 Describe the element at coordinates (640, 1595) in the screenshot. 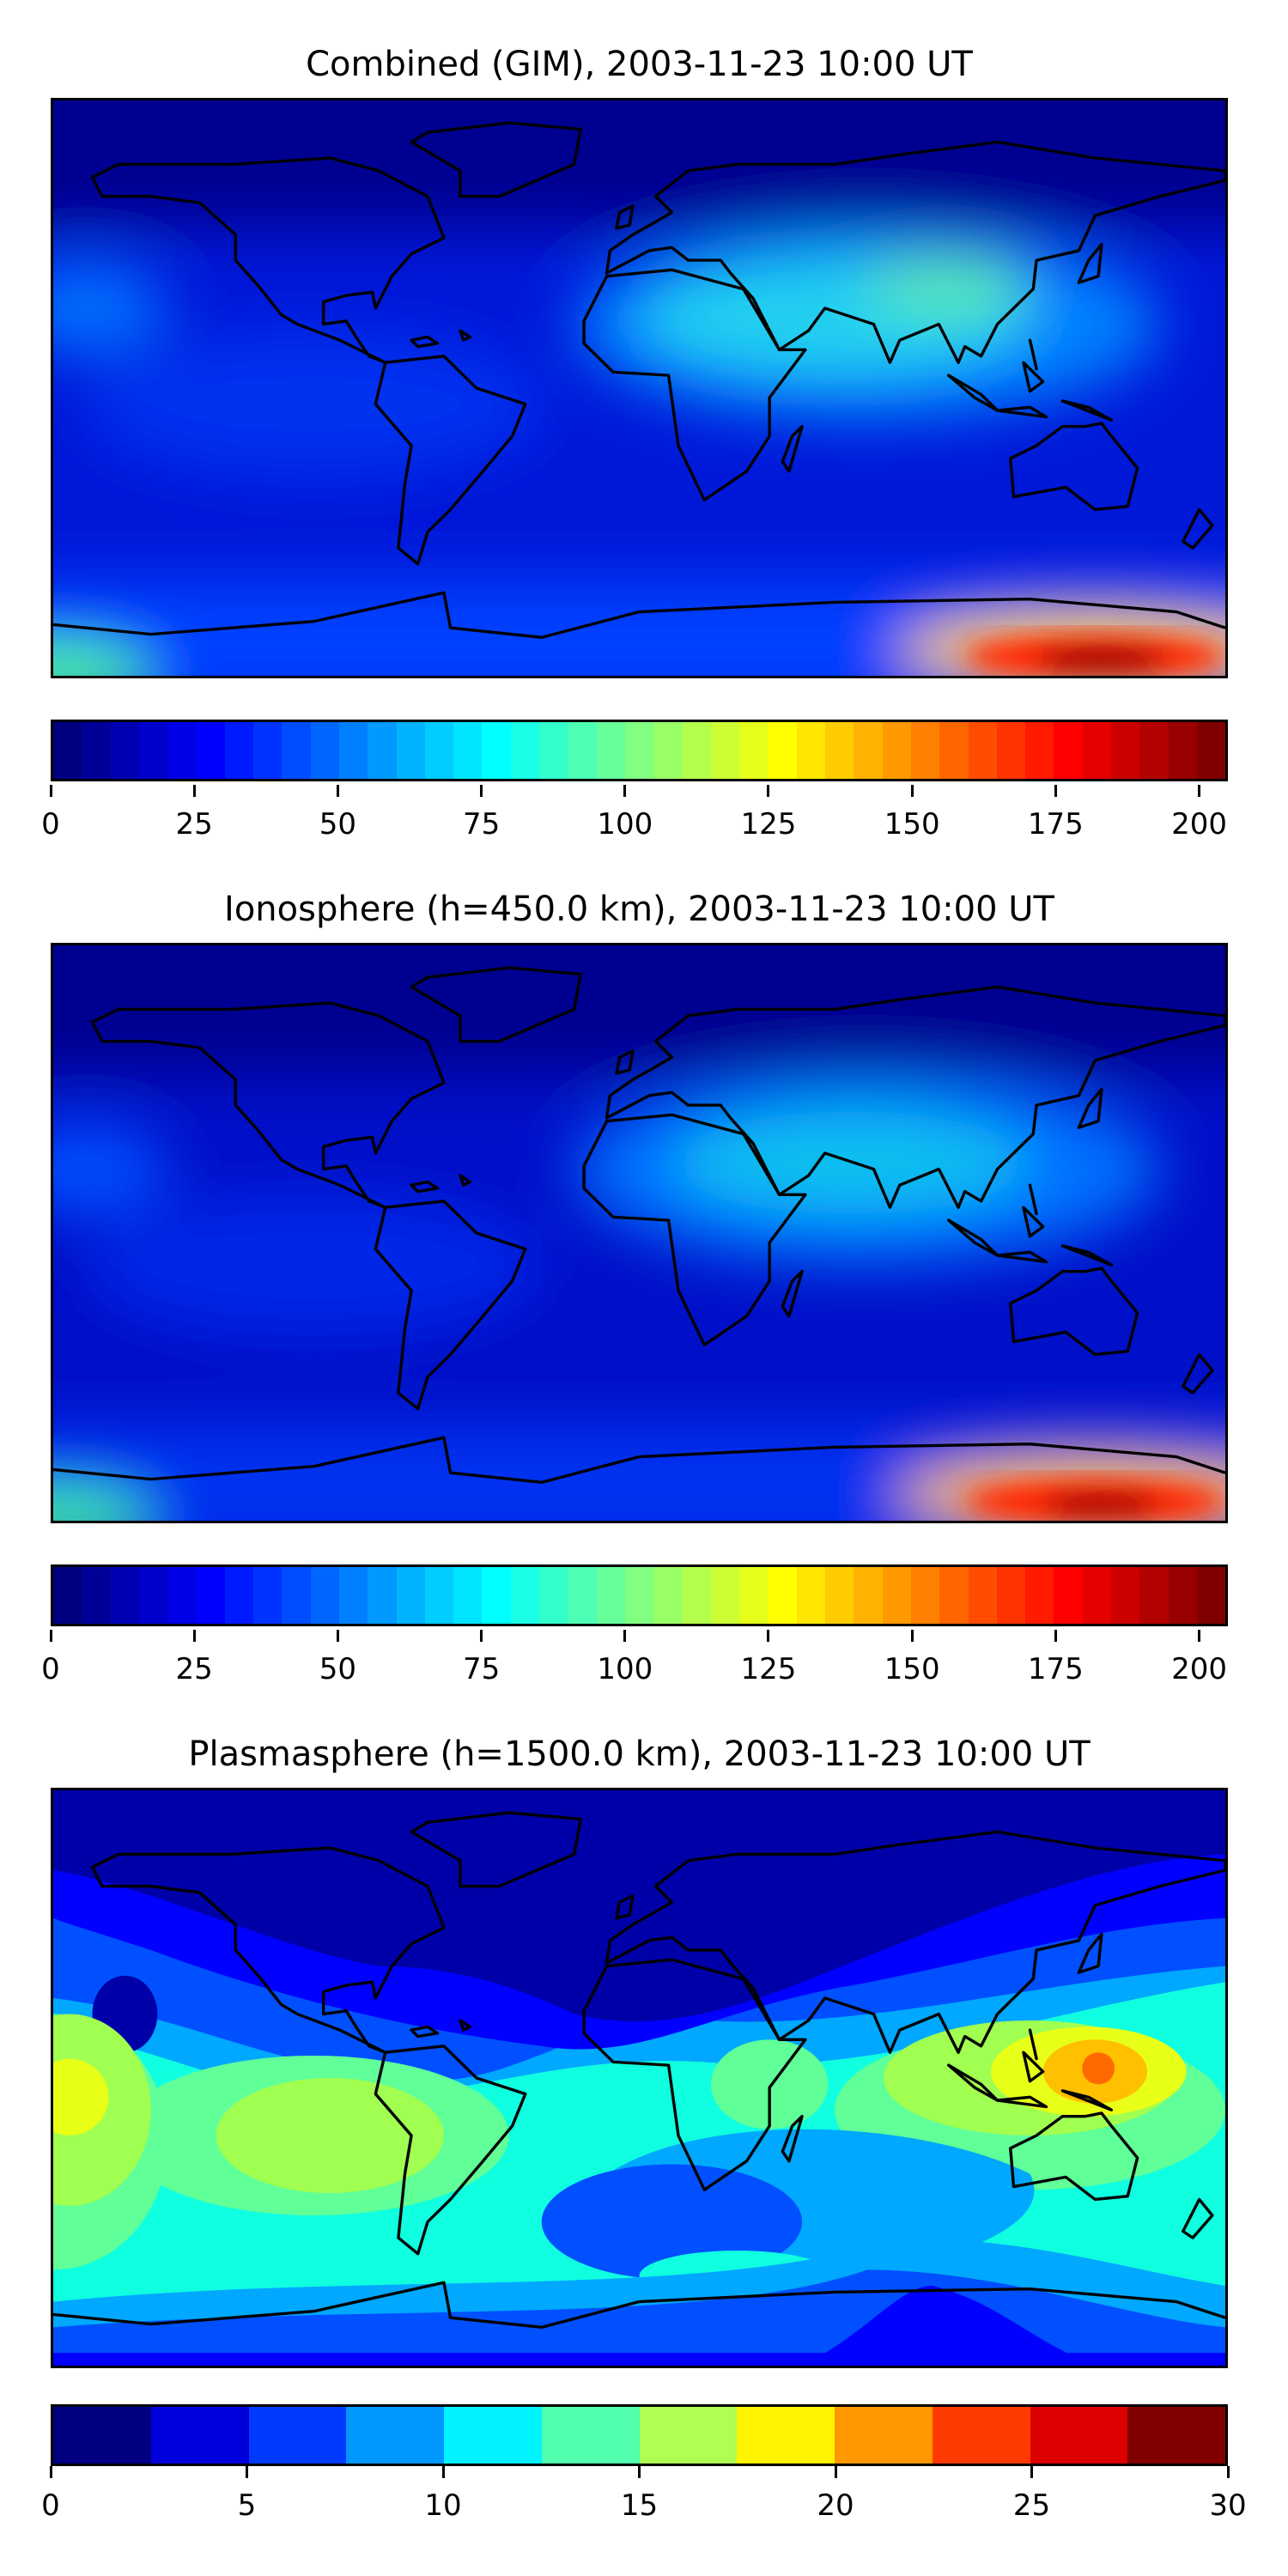

I see `colorbar-ionosphere` at that location.